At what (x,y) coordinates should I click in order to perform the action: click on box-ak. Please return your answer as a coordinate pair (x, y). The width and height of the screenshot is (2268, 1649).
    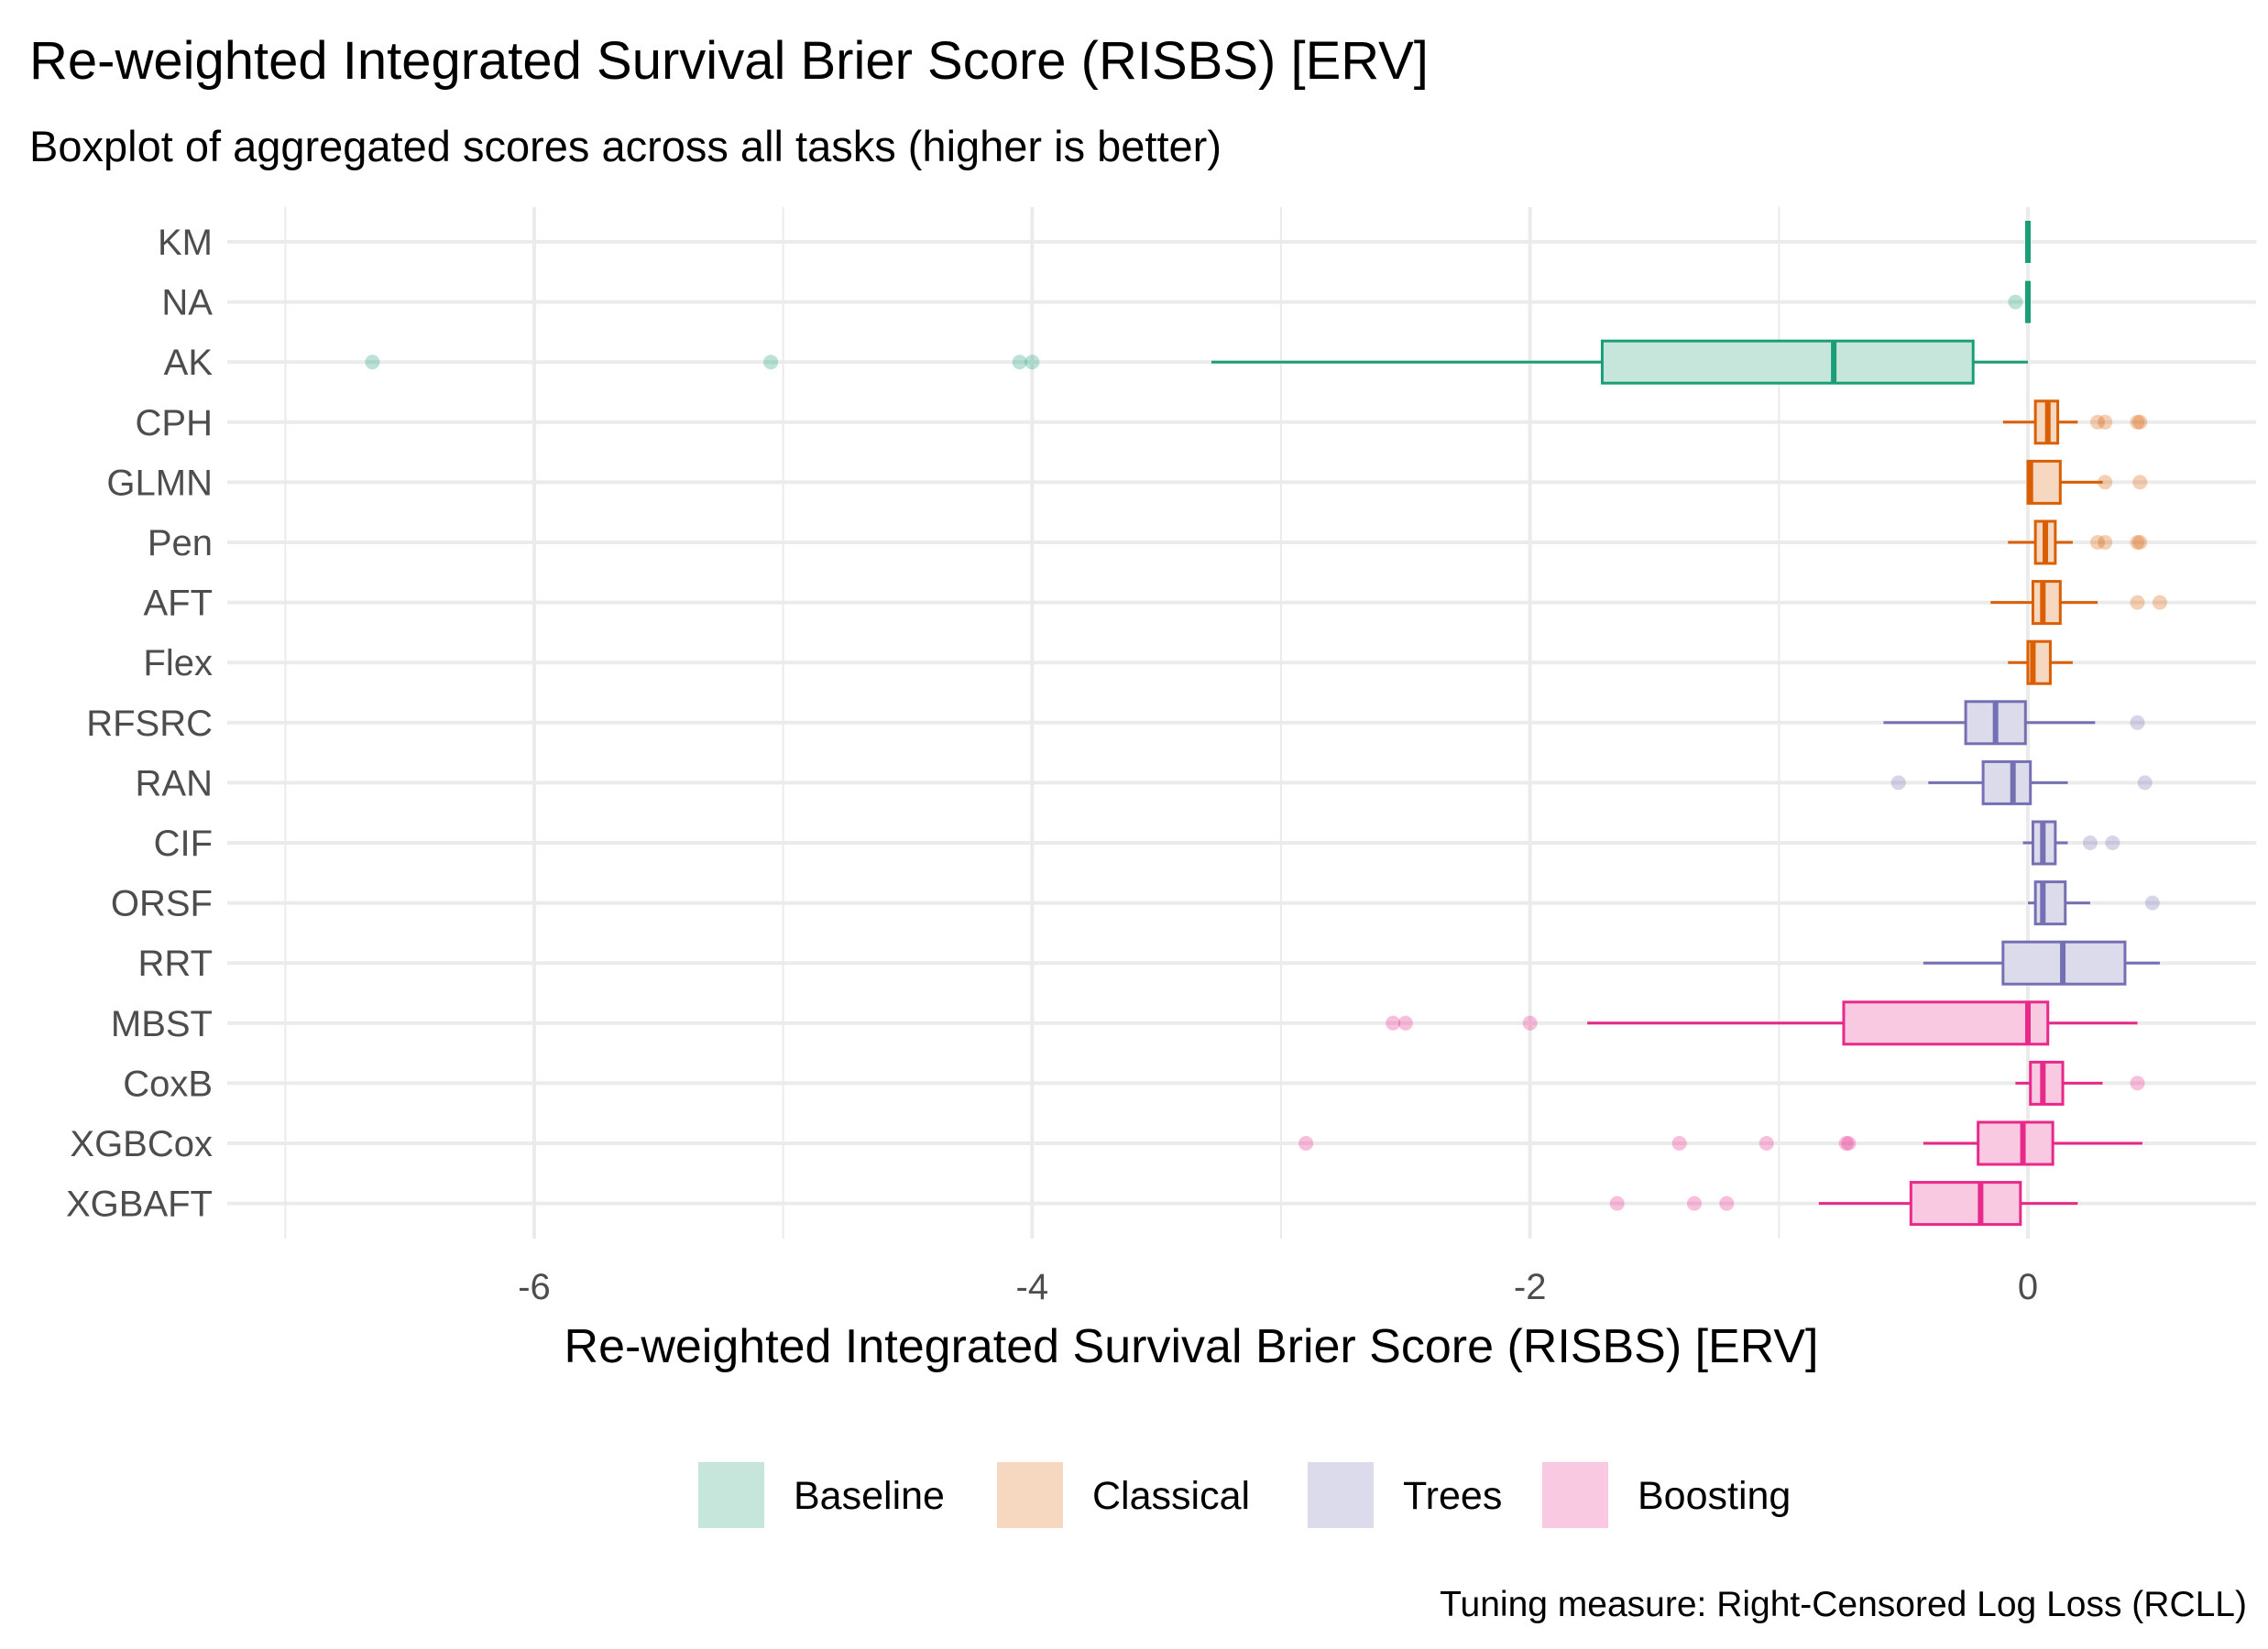
    Looking at the image, I should click on (1196, 362).